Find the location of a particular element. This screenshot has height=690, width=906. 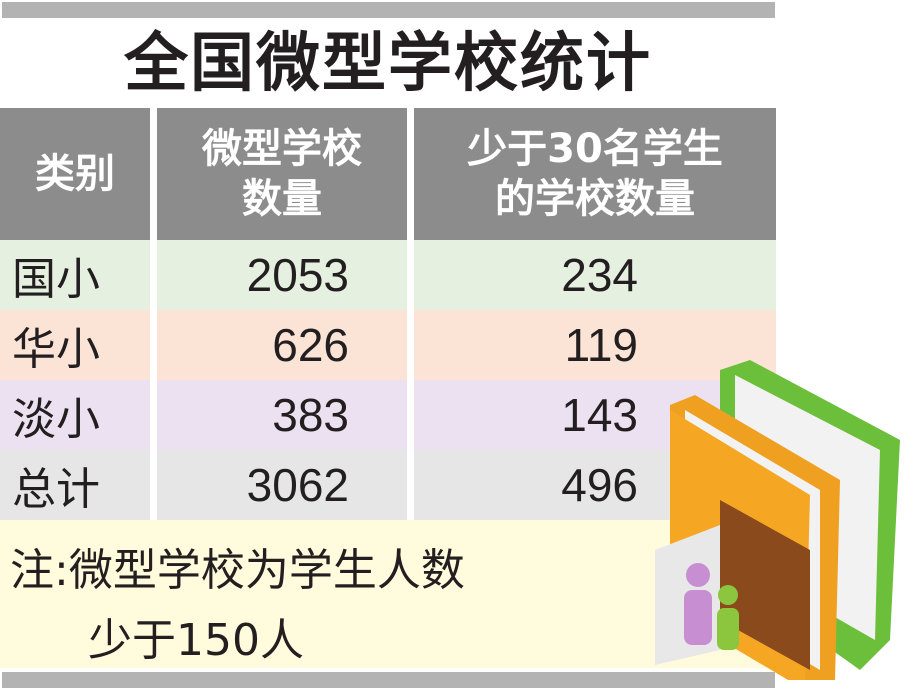

under-30-value: 234 is located at coordinates (595, 275).